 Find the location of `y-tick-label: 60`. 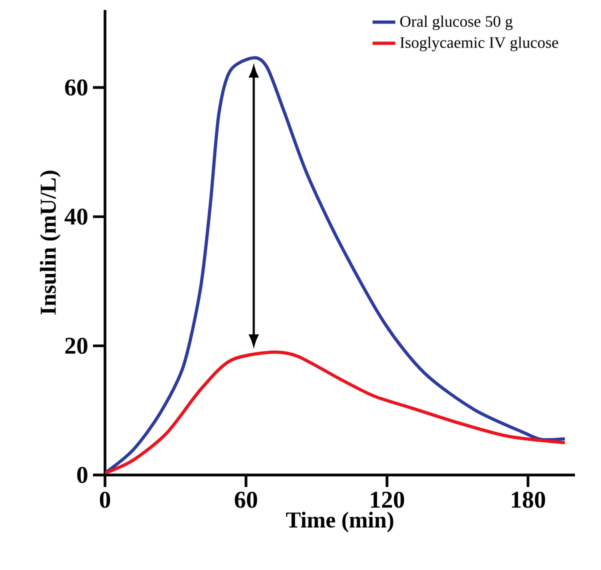

y-tick-label: 60 is located at coordinates (76, 87).